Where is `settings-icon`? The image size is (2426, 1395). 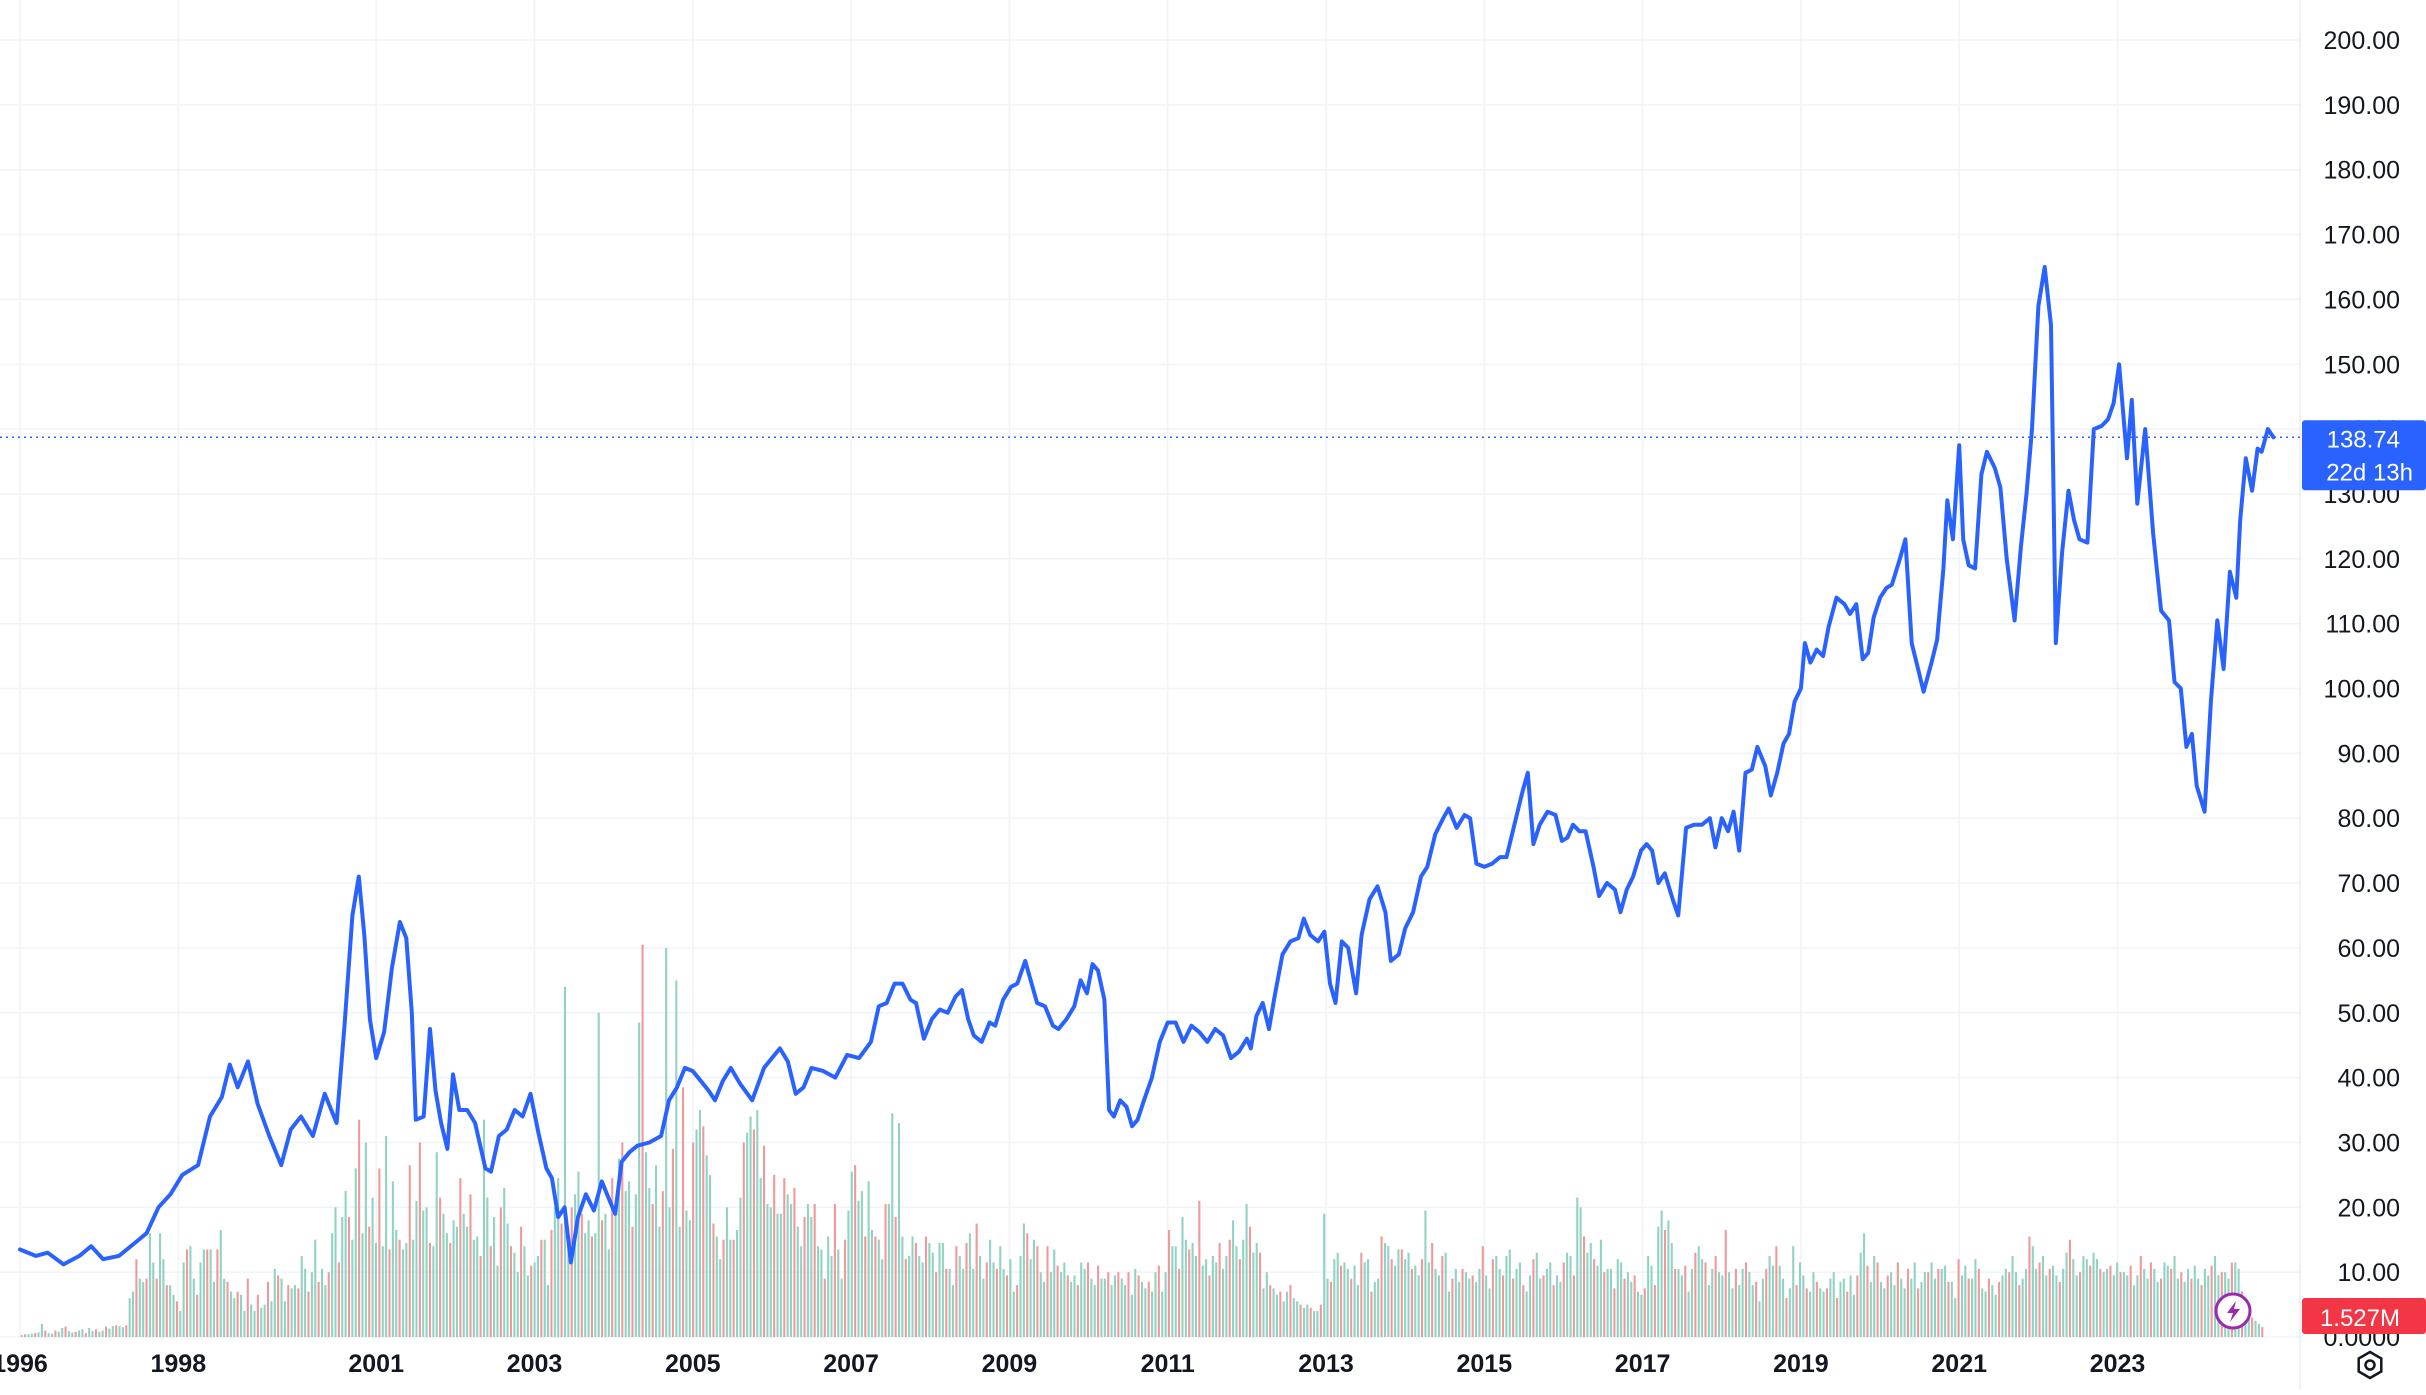 settings-icon is located at coordinates (2370, 1365).